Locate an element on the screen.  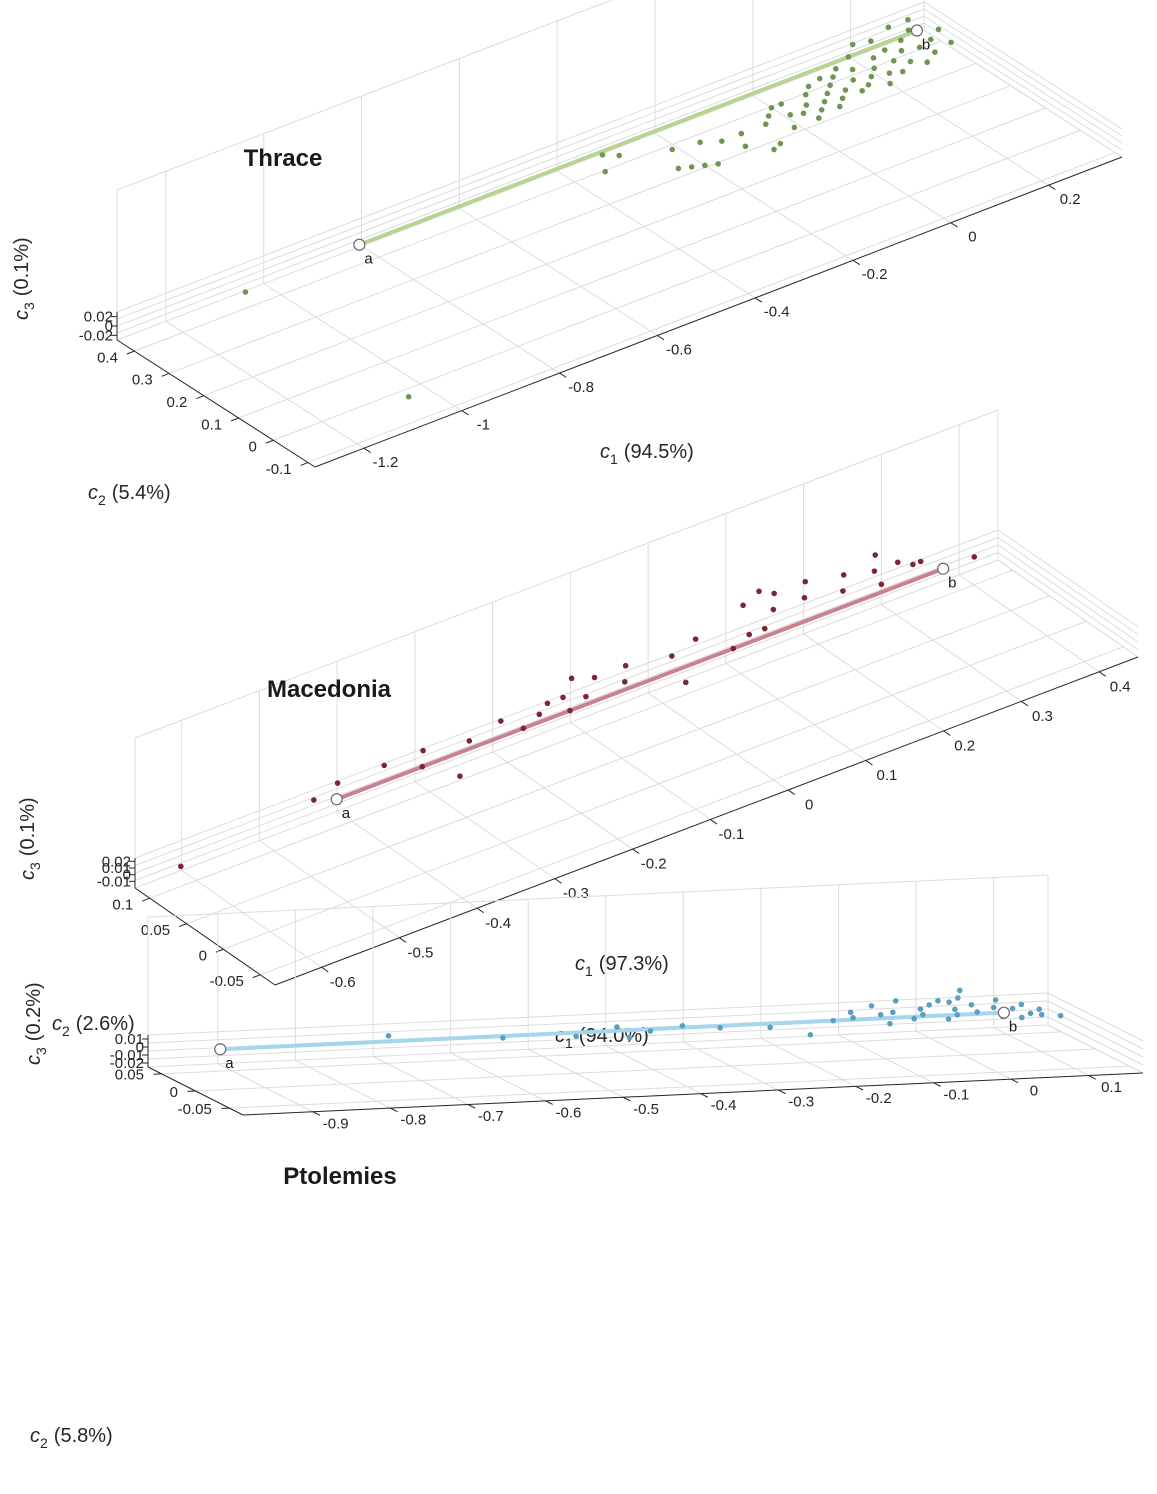
y-tick-label: -0.05 is located at coordinates (195, 1109).